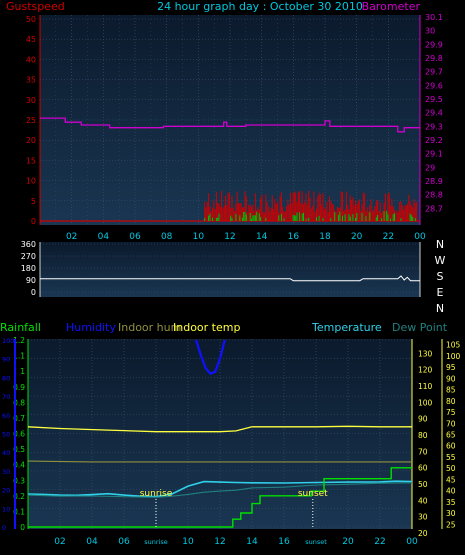  Describe the element at coordinates (156, 494) in the screenshot. I see `sunrise-label: sunrise` at that location.